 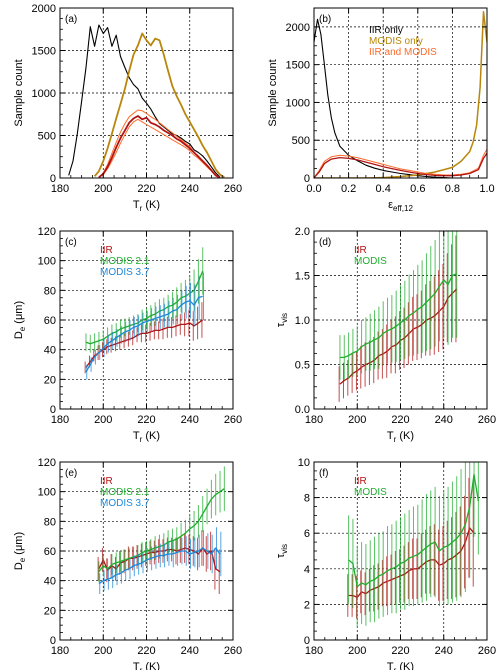 I want to click on x-tick-label: 0.8, so click(x=452, y=189).